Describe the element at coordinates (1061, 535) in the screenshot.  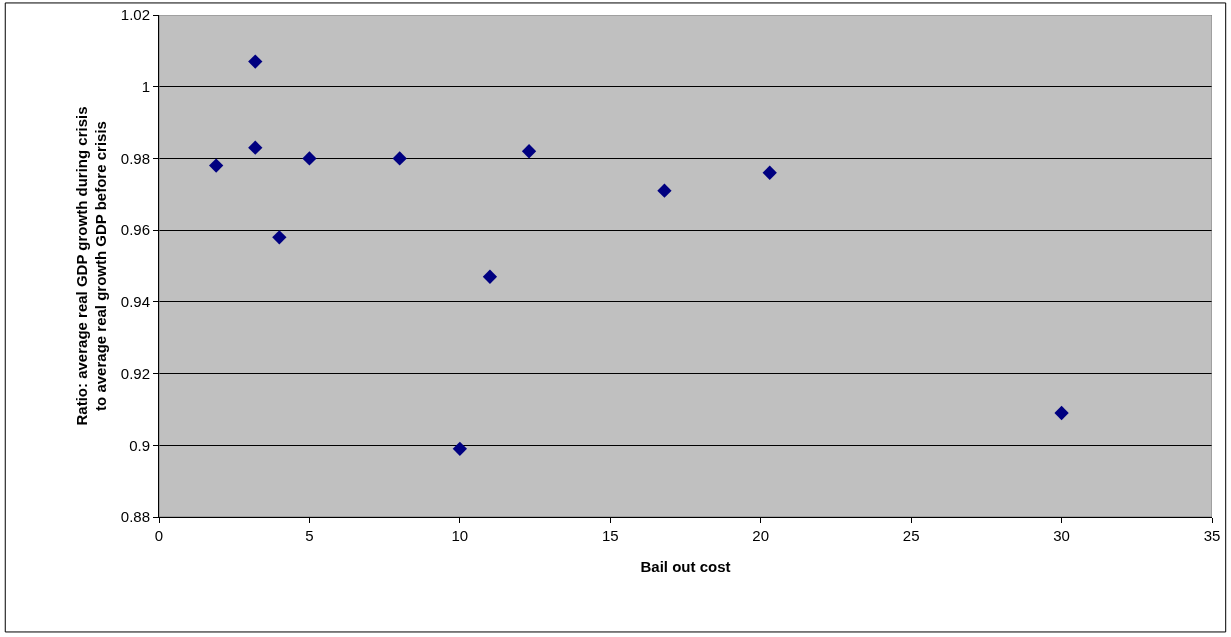
I see `x-tick-label: 30` at that location.